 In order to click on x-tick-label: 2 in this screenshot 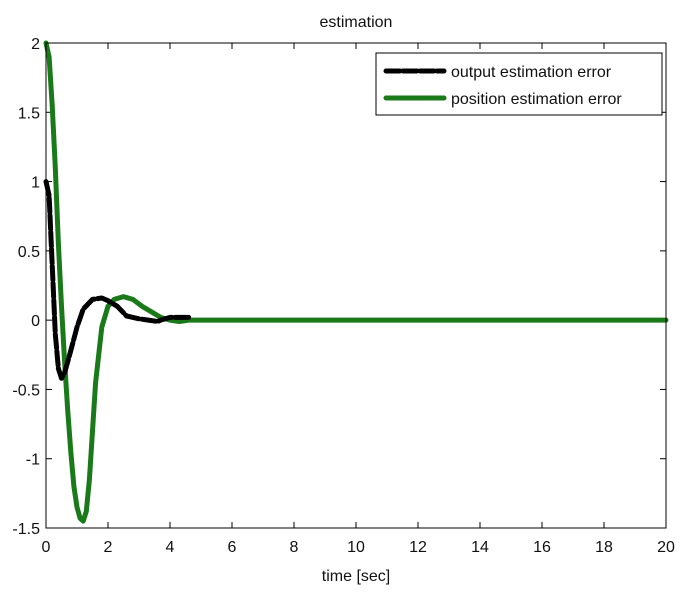, I will do `click(108, 547)`.